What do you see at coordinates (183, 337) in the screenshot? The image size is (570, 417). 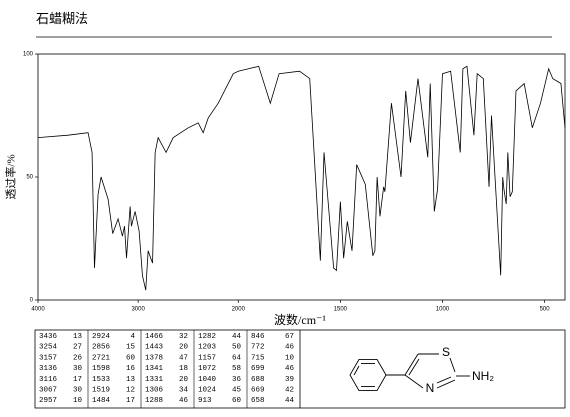 I see `table-transmittance: 32` at bounding box center [183, 337].